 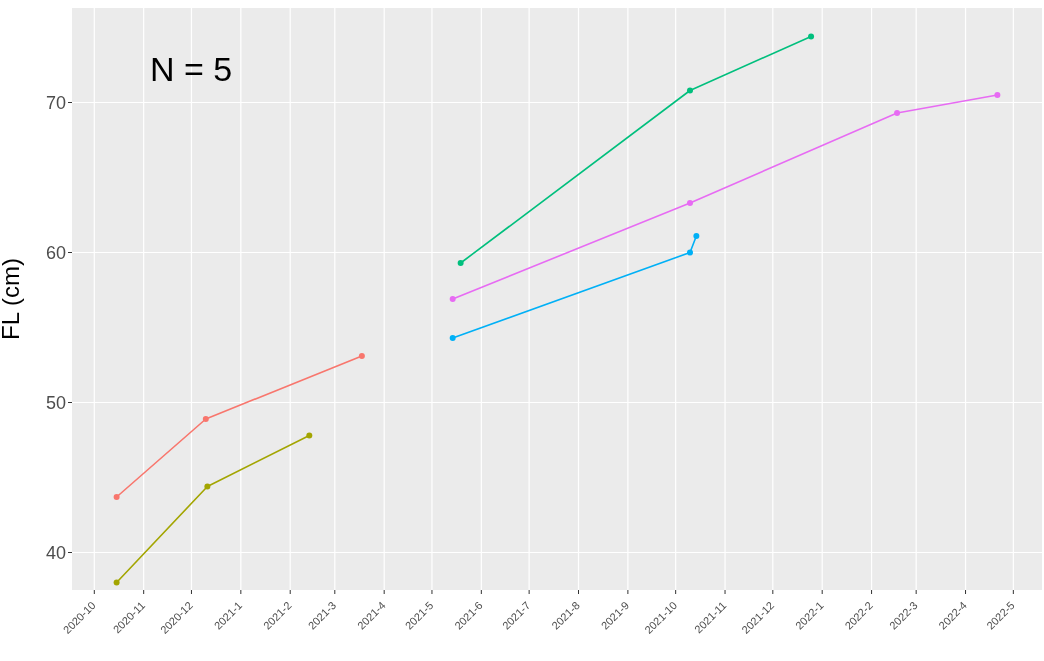 I want to click on y-tick-label: 60, so click(x=55, y=252).